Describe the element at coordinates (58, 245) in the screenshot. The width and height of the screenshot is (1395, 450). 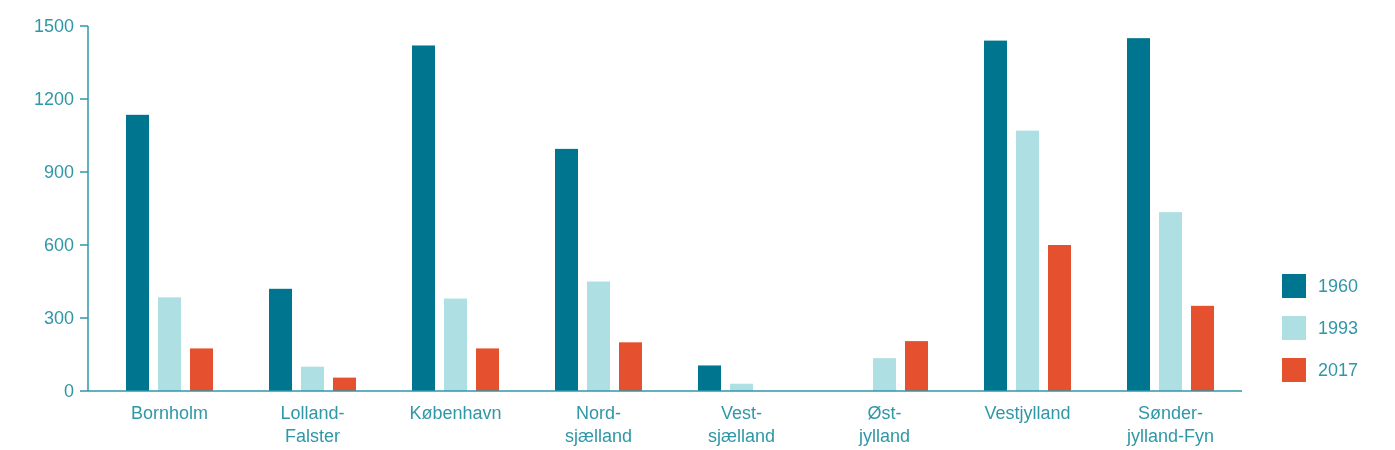
I see `y-tick-label: 600` at that location.